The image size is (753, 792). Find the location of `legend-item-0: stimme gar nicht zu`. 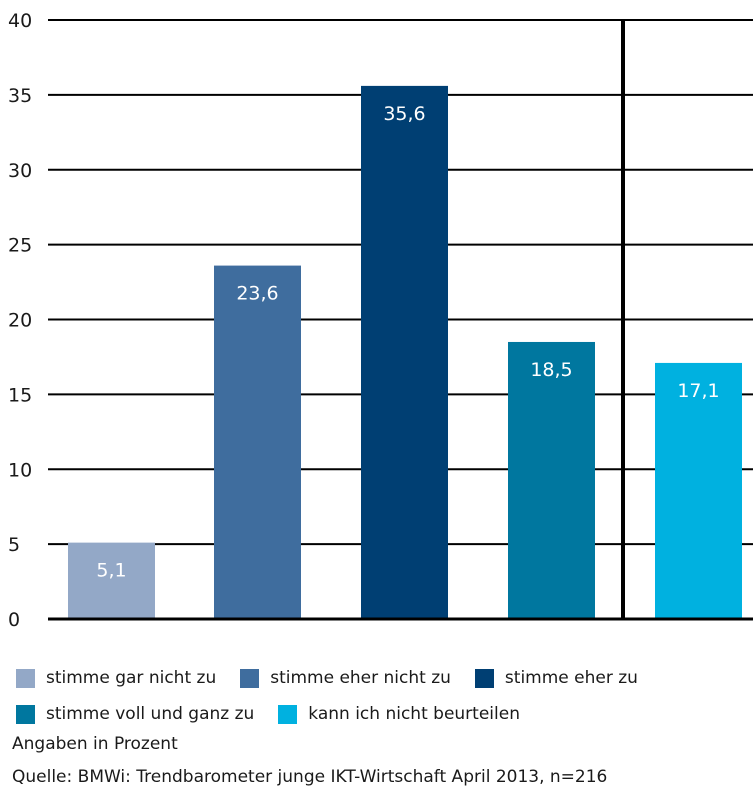

legend-item-0: stimme gar nicht zu is located at coordinates (116, 678).